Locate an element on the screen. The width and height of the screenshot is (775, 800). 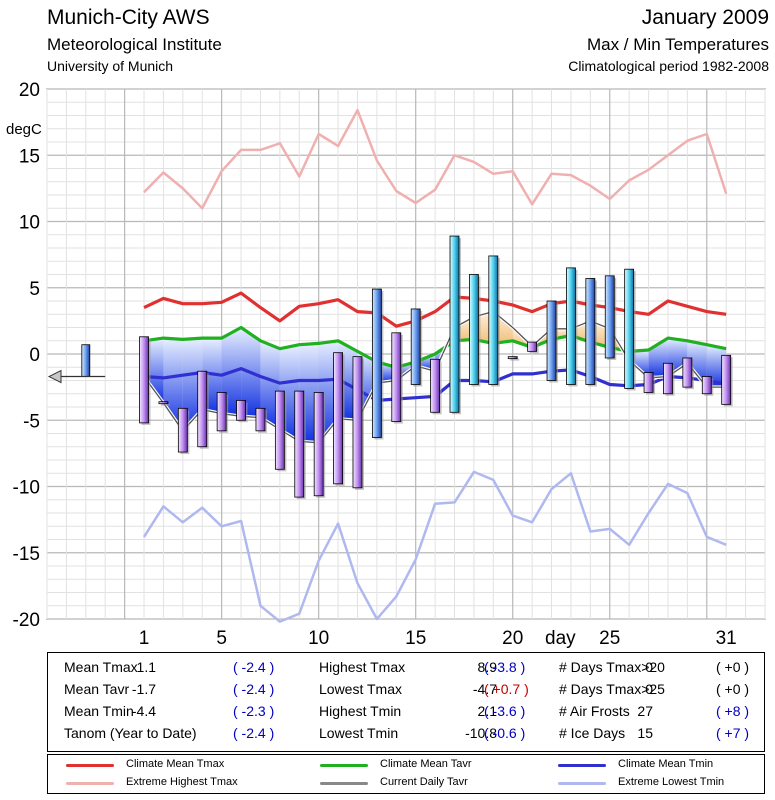
stat-label: Mean Tmax is located at coordinates (101, 667).